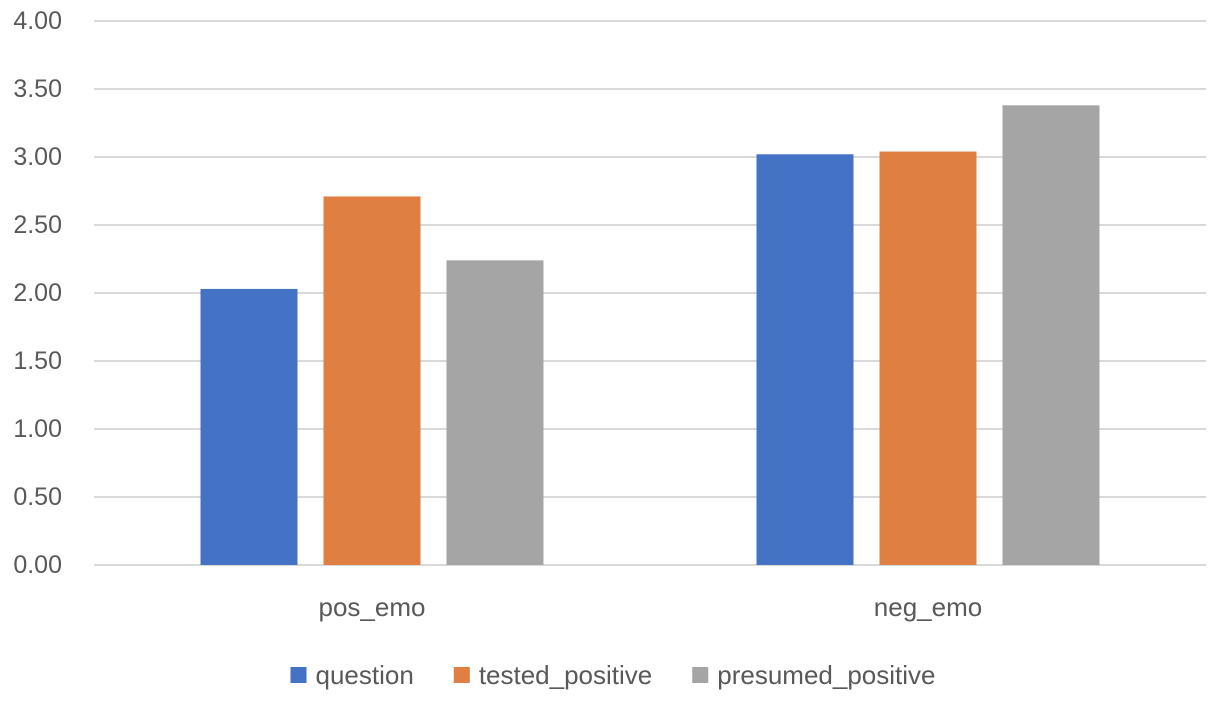 This screenshot has height=706, width=1226. I want to click on x-axis: pos_emo neg_emo, so click(651, 607).